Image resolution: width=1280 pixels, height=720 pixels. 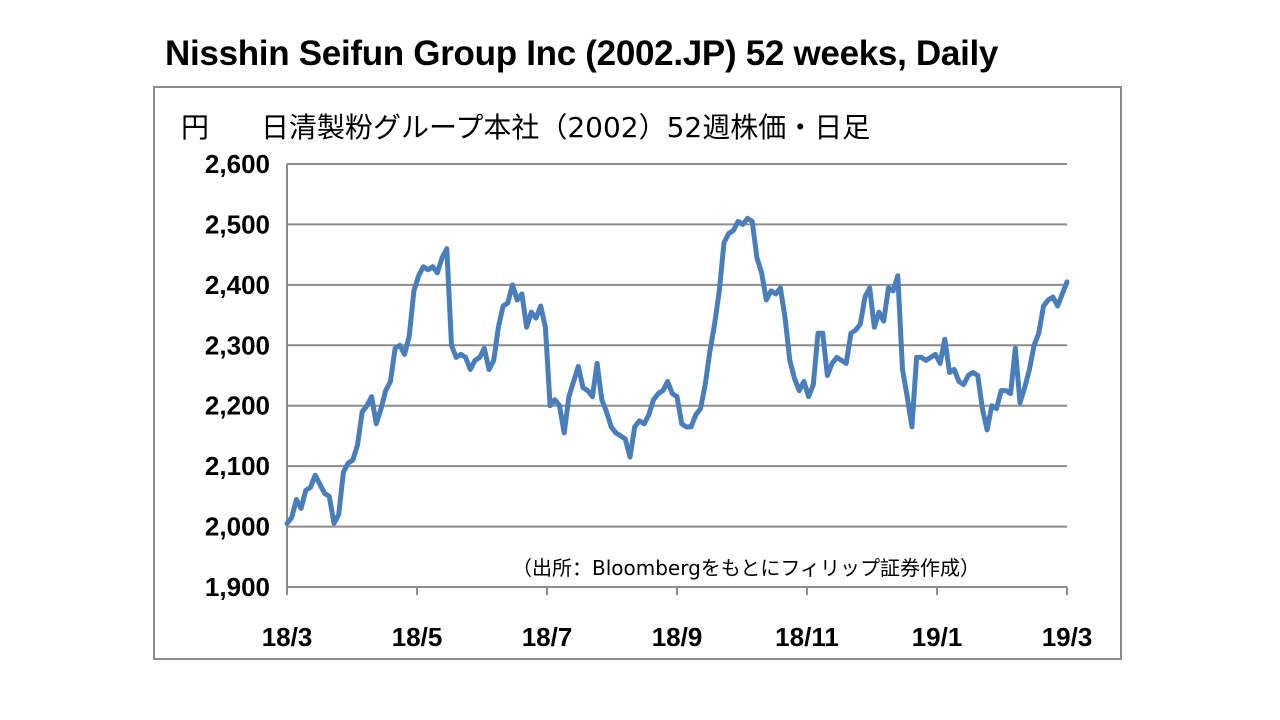 What do you see at coordinates (237, 345) in the screenshot?
I see `y-tick-label: 2,300` at bounding box center [237, 345].